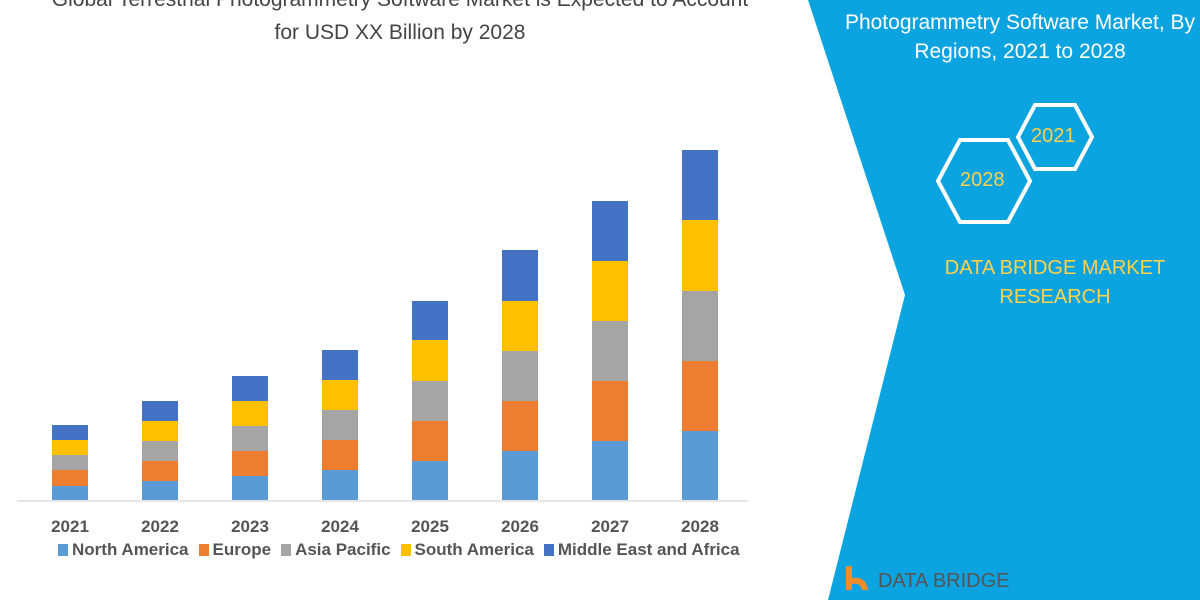  What do you see at coordinates (520, 475) in the screenshot?
I see `bar-segment-2026-north-america` at bounding box center [520, 475].